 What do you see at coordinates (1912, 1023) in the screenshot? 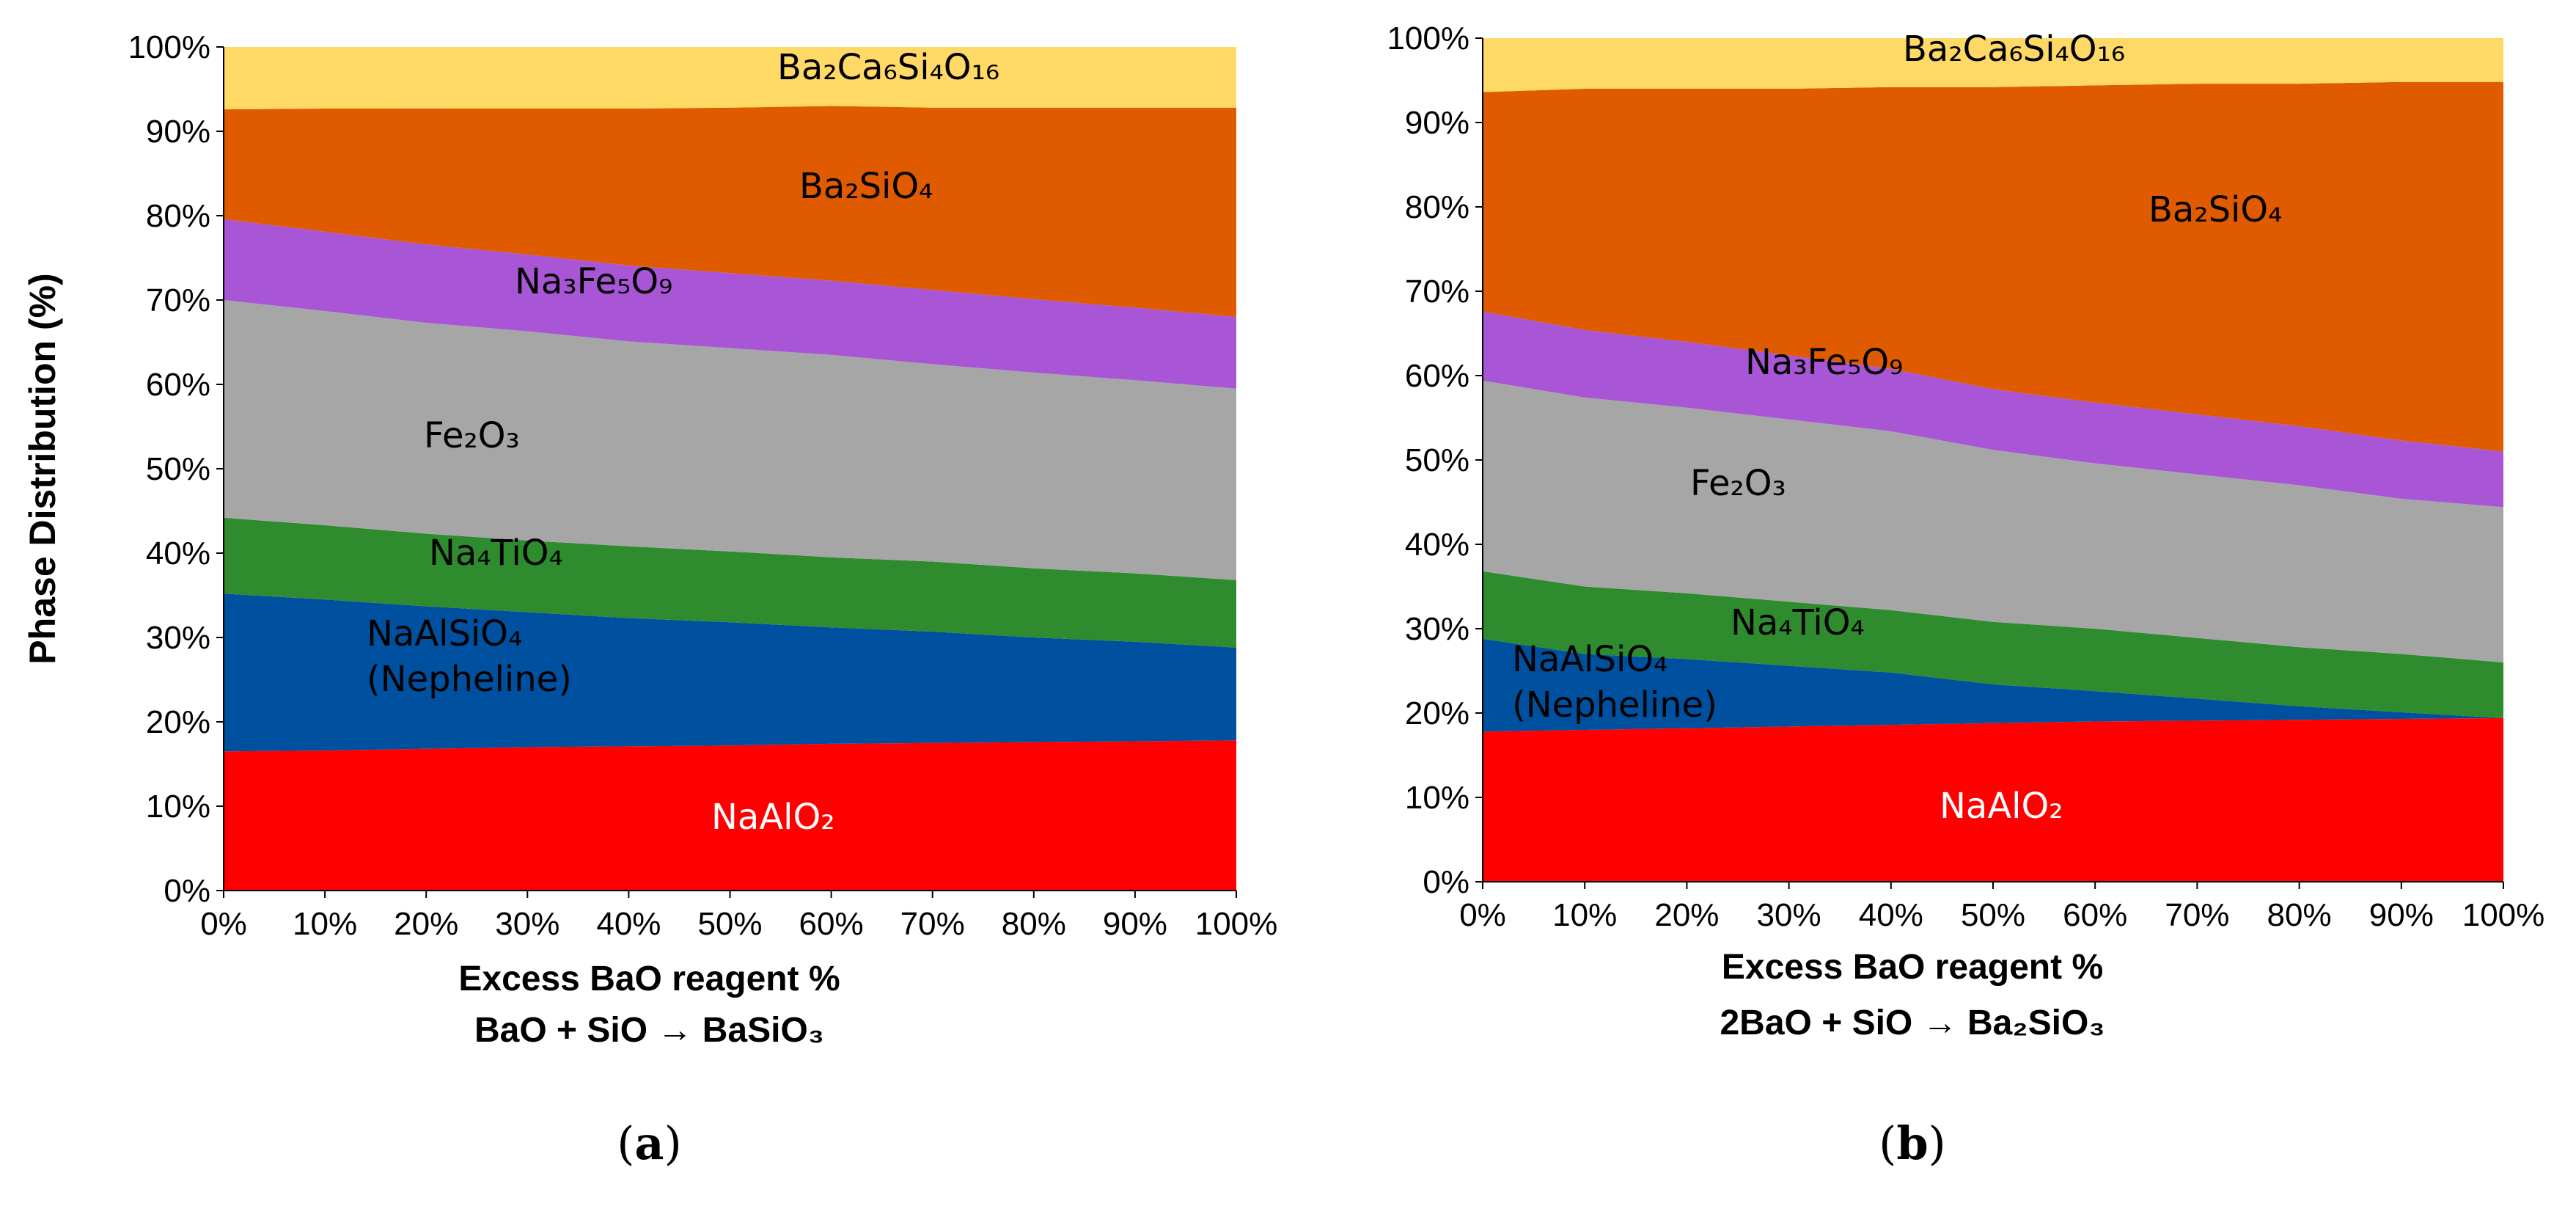
I see `reaction-equation: 2BaO + SiO → Ba₂SiO₃` at bounding box center [1912, 1023].